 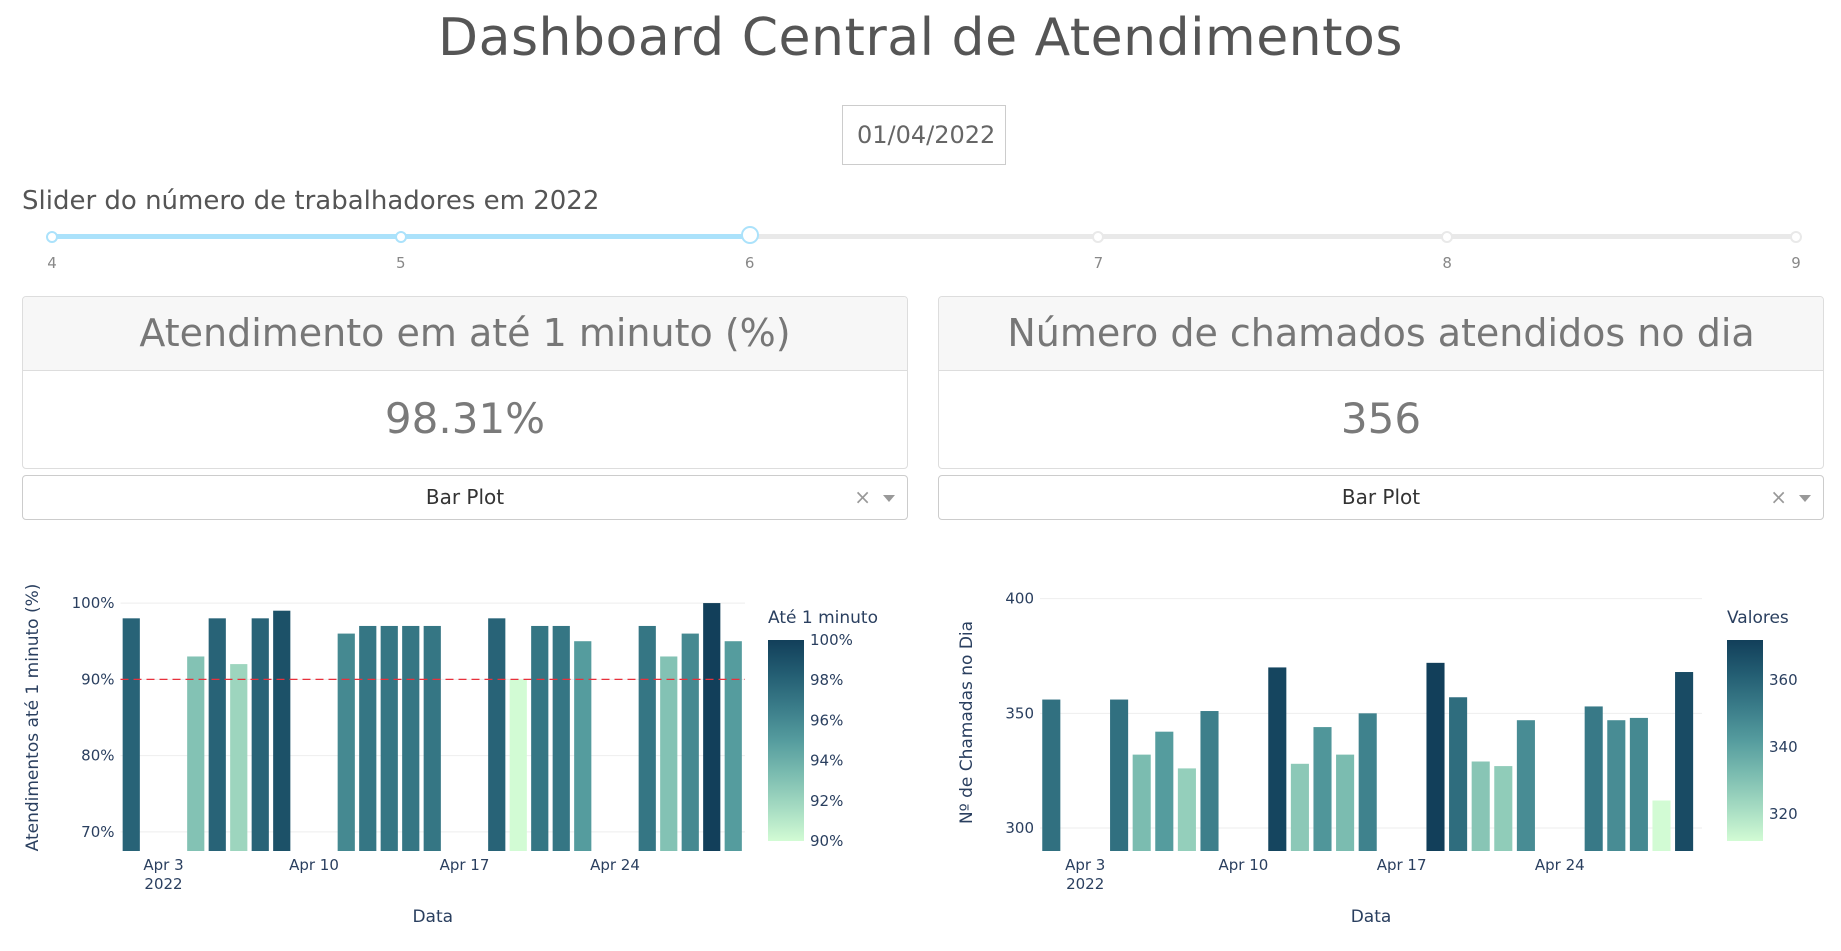 What do you see at coordinates (826, 680) in the screenshot?
I see `colorbar-tick-label: 98%` at bounding box center [826, 680].